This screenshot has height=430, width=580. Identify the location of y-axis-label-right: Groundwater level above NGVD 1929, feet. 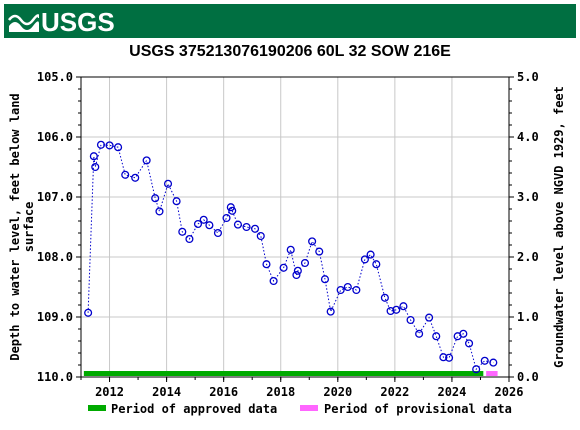
(559, 227).